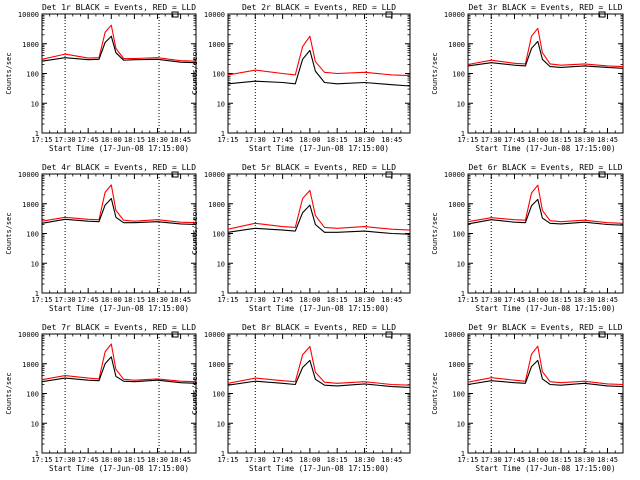  Describe the element at coordinates (119, 327) in the screenshot. I see `panel-title: Det 7r BLACK = Events, RED = LLD` at that location.